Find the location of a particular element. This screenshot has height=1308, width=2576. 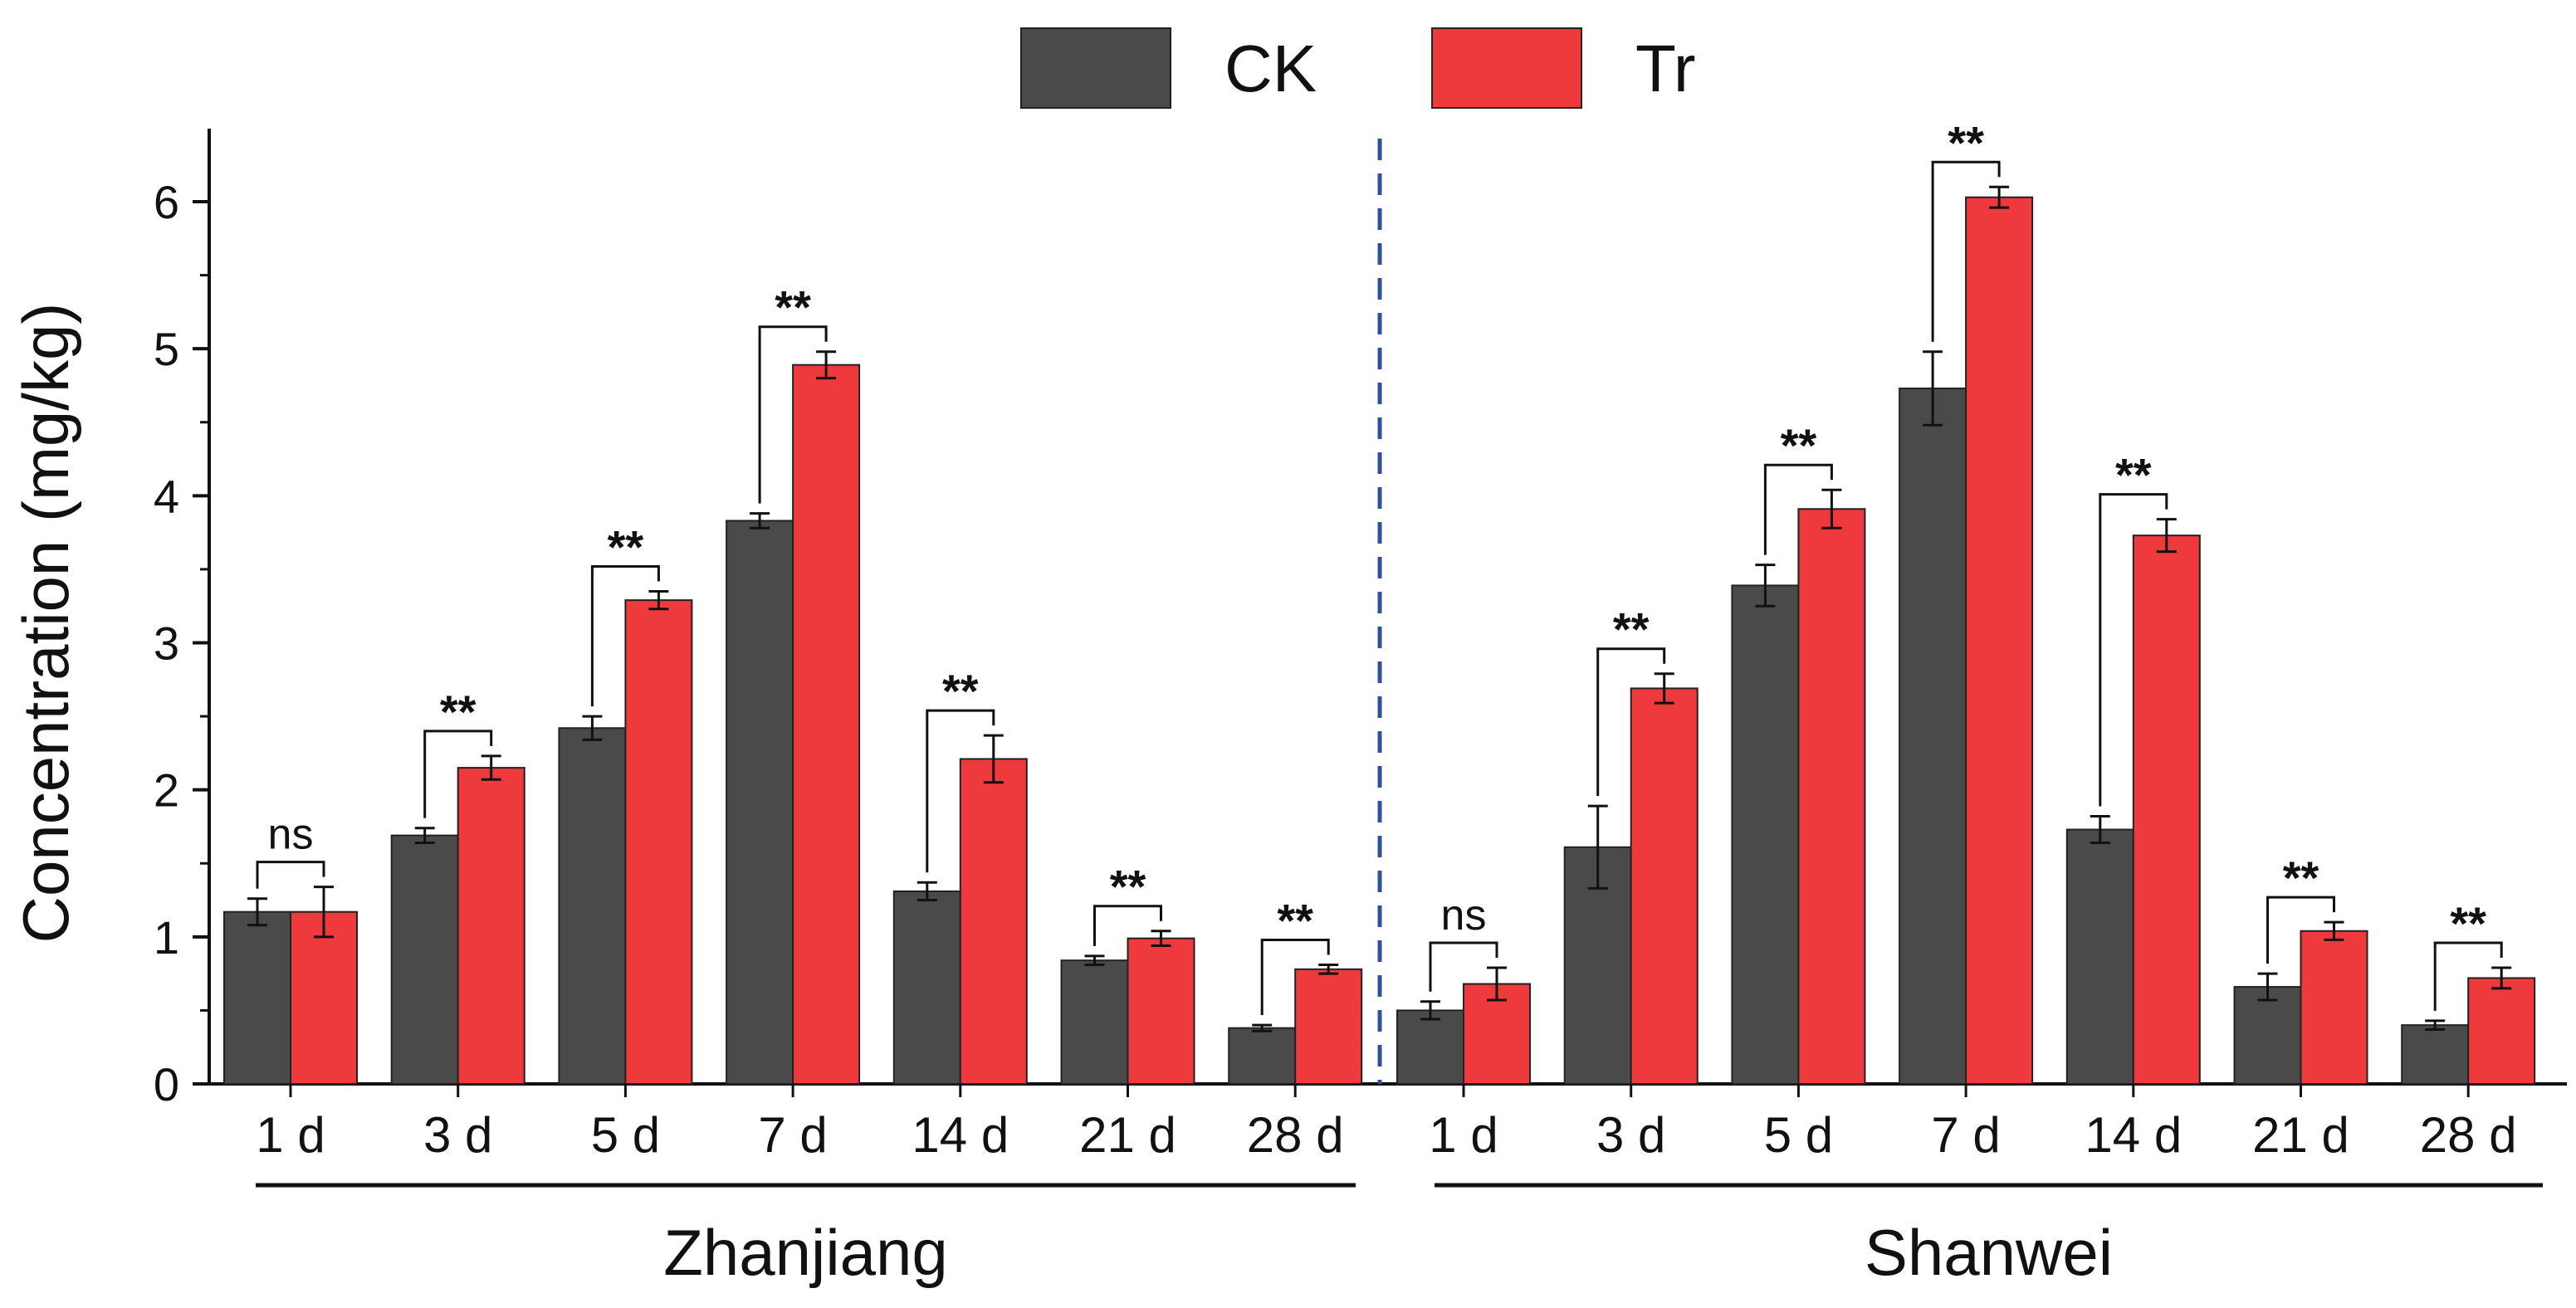

bar-shanwei-ck-1d is located at coordinates (1430, 1047).